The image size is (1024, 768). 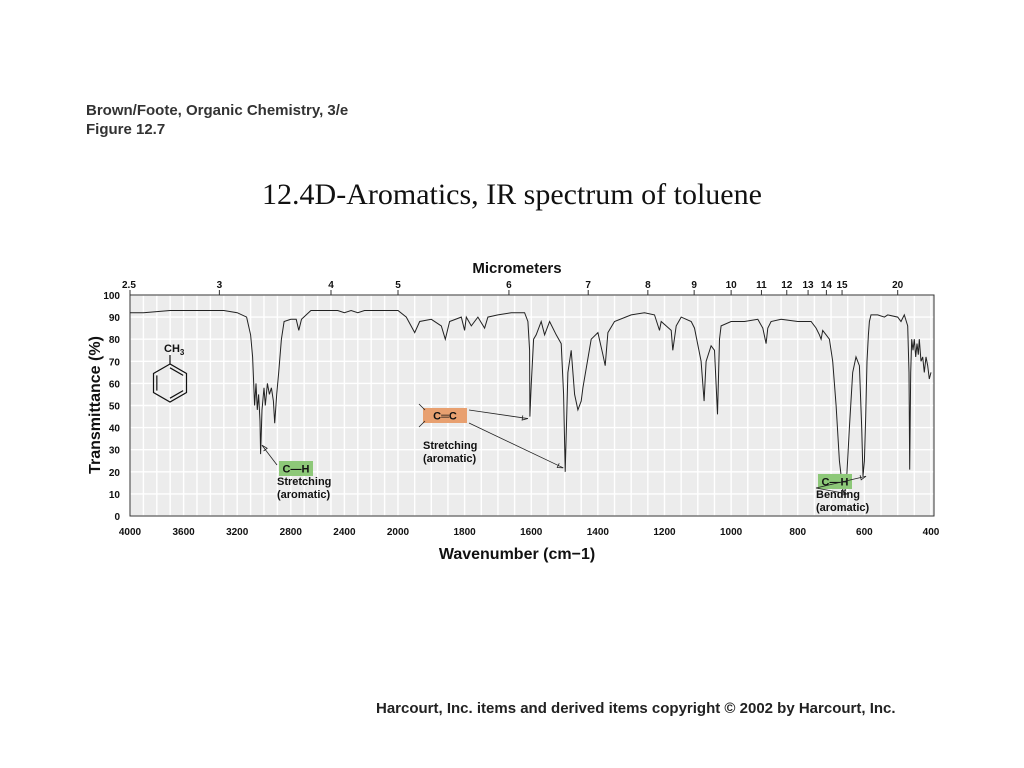 What do you see at coordinates (115, 451) in the screenshot?
I see `y-tick-label: 30` at bounding box center [115, 451].